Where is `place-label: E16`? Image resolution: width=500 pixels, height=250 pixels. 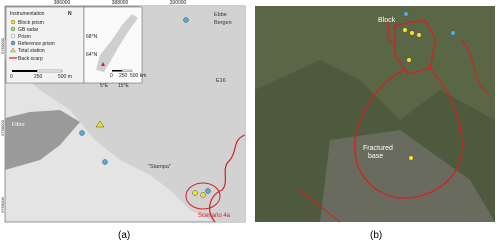 place-label: E16 is located at coordinates (221, 81).